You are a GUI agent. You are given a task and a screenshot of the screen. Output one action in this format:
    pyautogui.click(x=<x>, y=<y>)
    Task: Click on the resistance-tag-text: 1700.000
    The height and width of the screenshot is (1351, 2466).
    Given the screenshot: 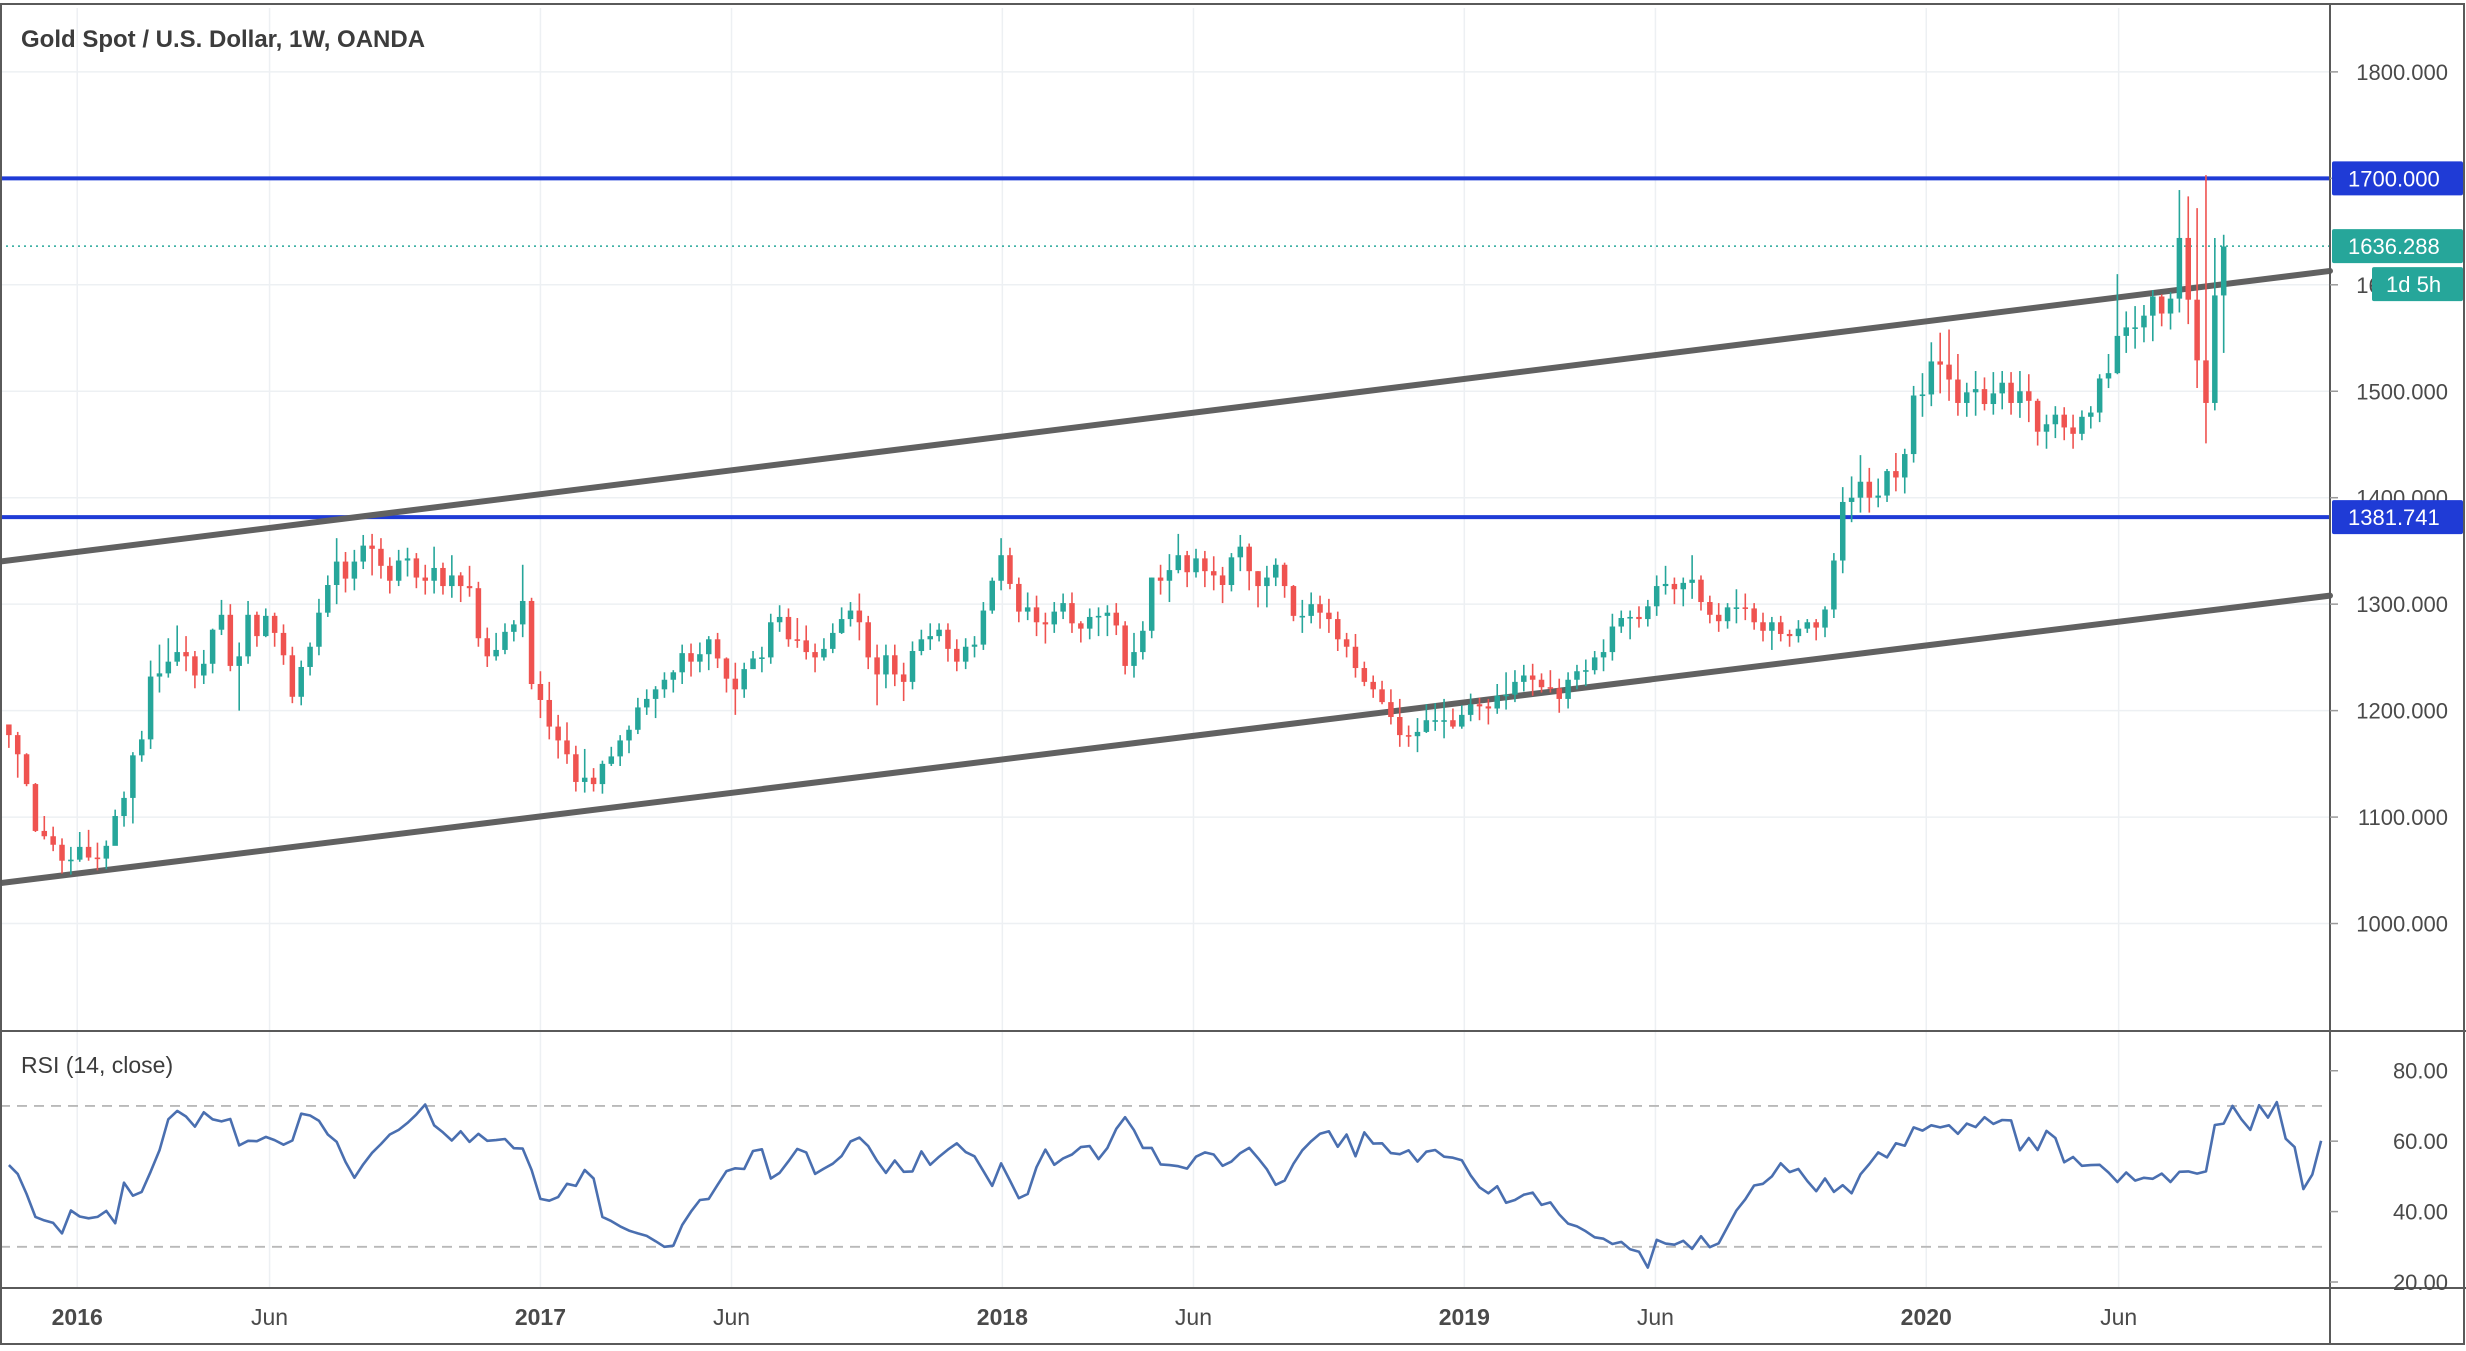 What is the action you would take?
    pyautogui.click(x=2394, y=178)
    